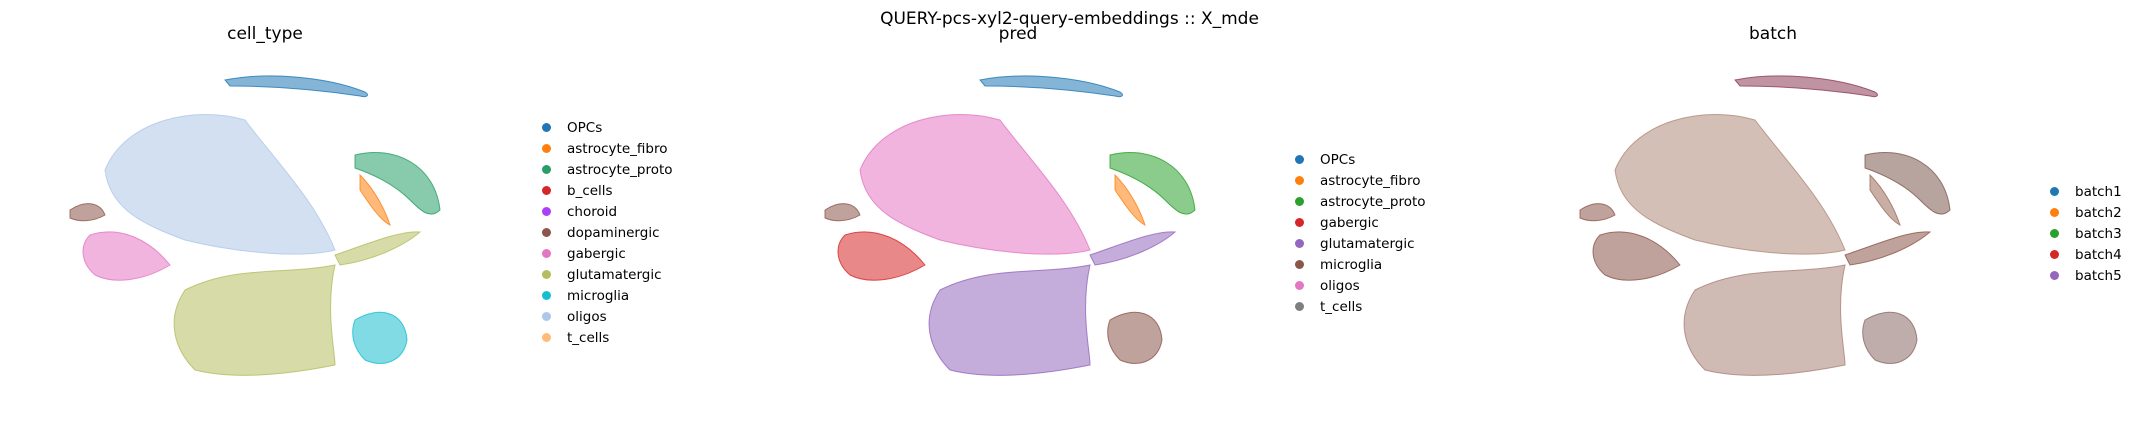 This screenshot has width=2139, height=427. I want to click on legend-item: batch1, so click(2085, 191).